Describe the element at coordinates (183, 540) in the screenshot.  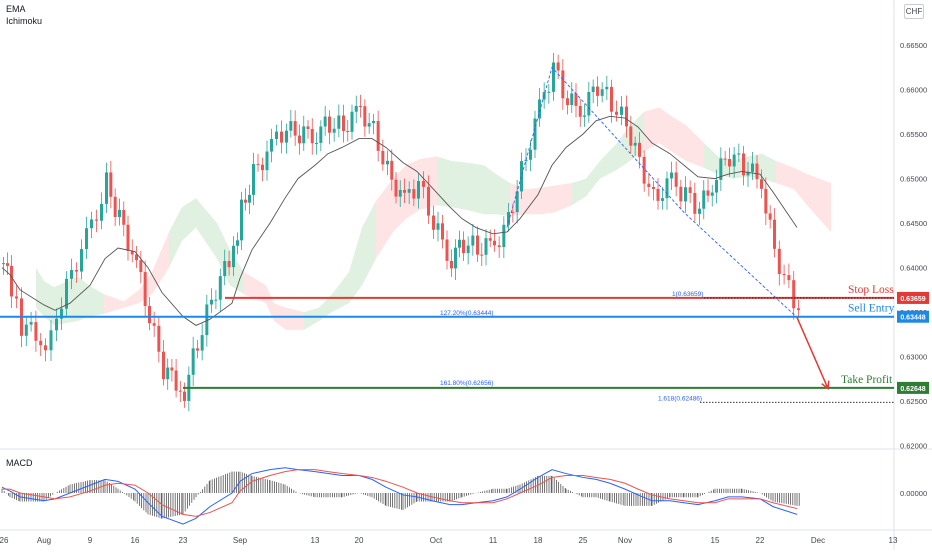
I see `x-tick-label: 23` at that location.